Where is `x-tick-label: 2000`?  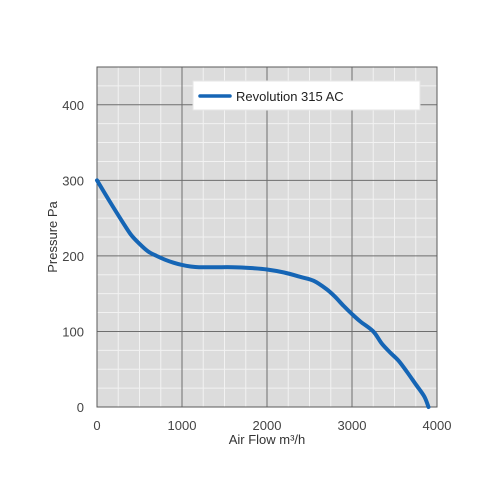 x-tick-label: 2000 is located at coordinates (267, 425).